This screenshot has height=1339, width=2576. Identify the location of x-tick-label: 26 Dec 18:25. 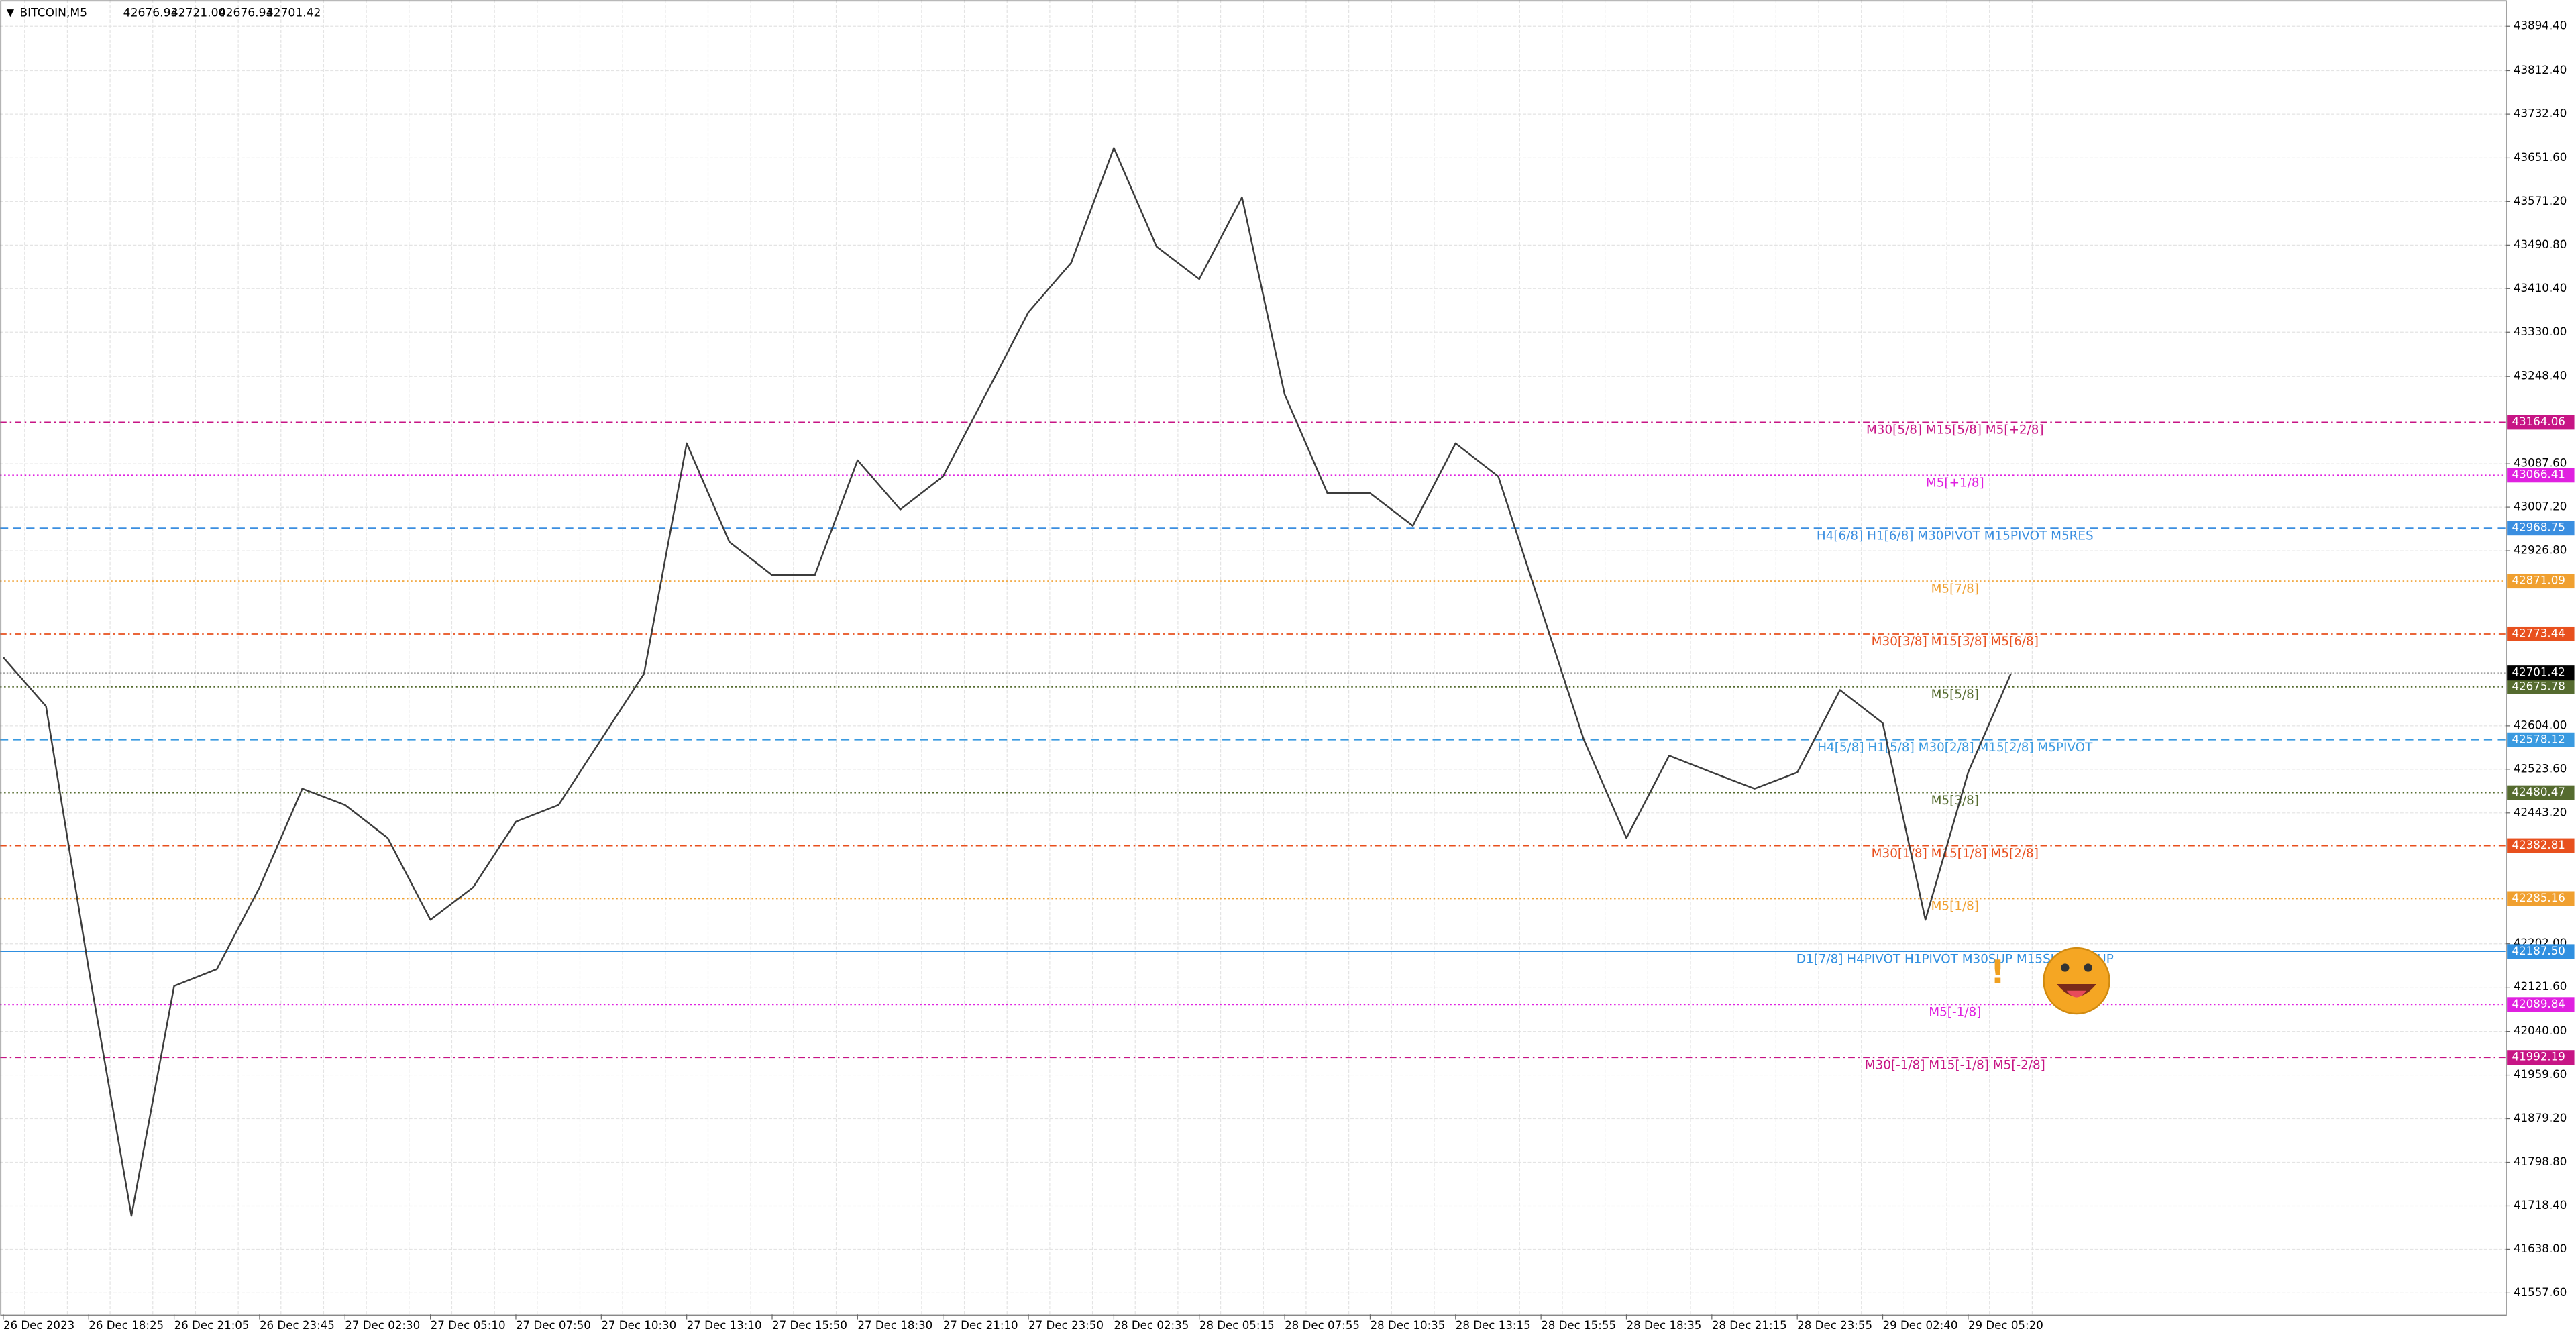
(126, 1325).